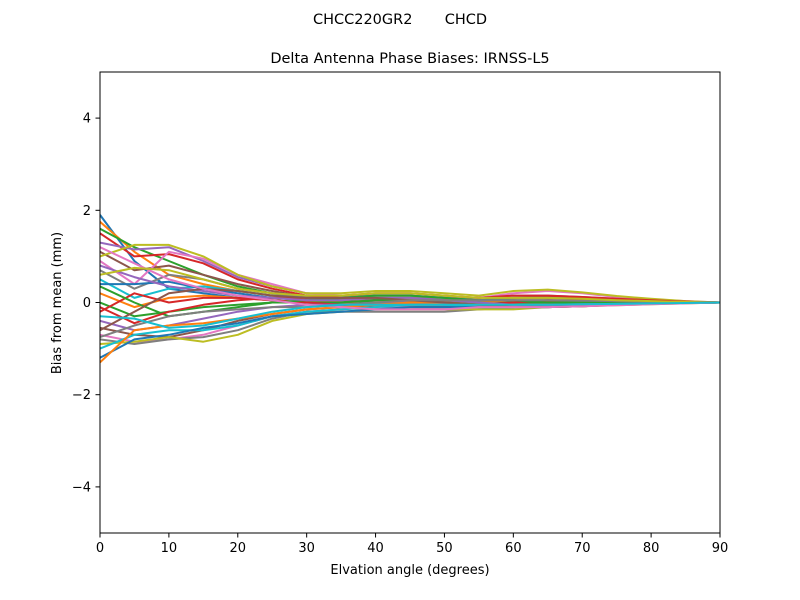 Image resolution: width=800 pixels, height=600 pixels. I want to click on x-tick-label: 80, so click(651, 548).